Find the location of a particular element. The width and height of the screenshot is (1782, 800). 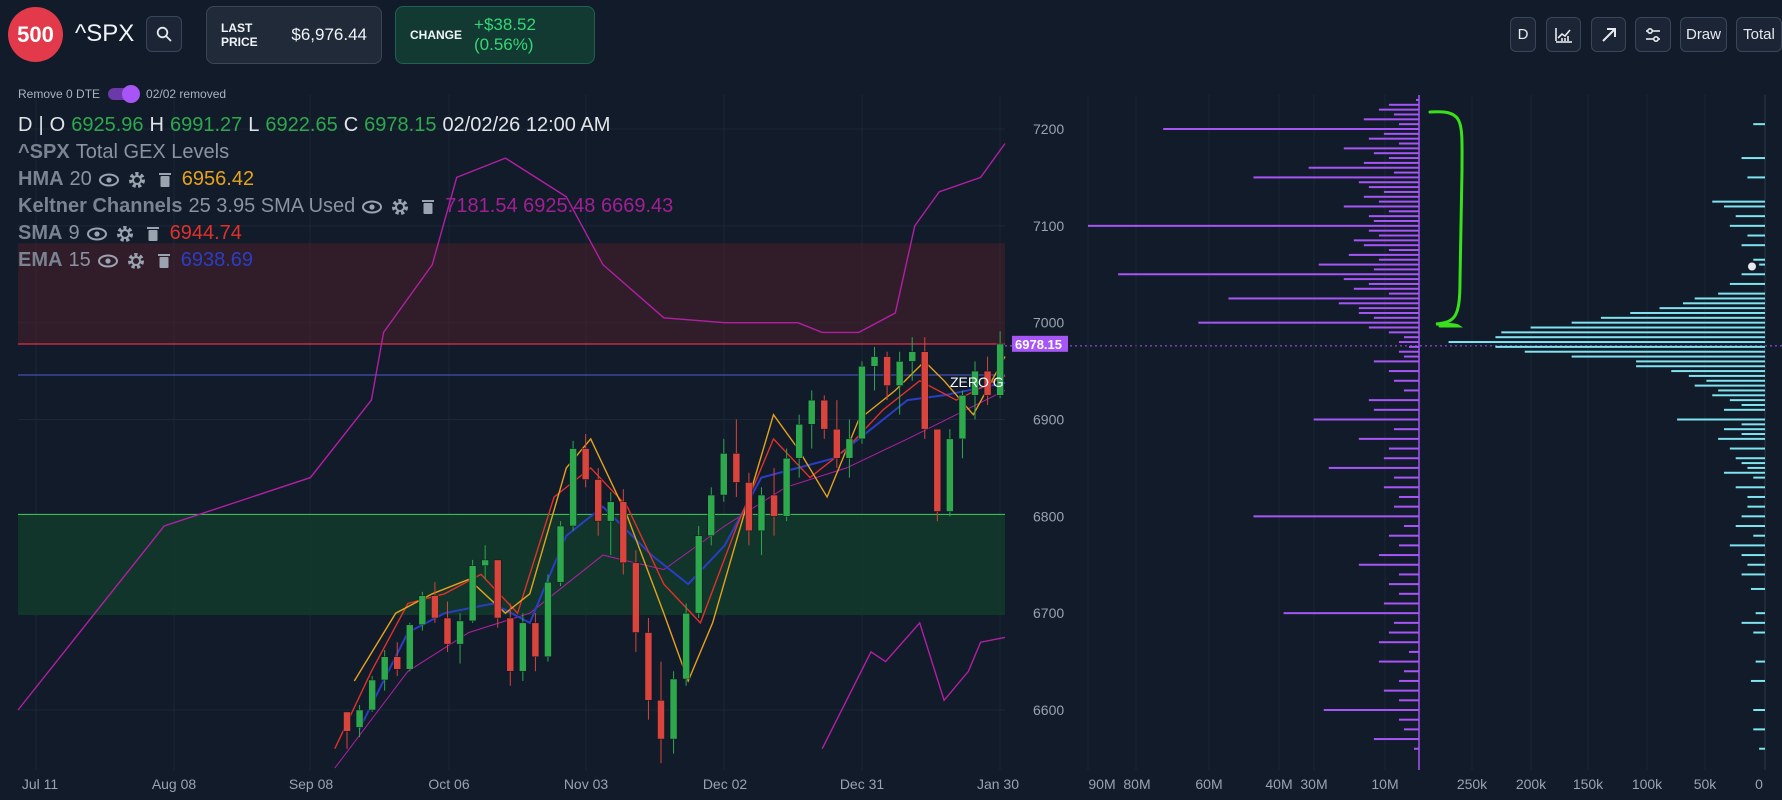

draw-button: Draw is located at coordinates (1703, 34).